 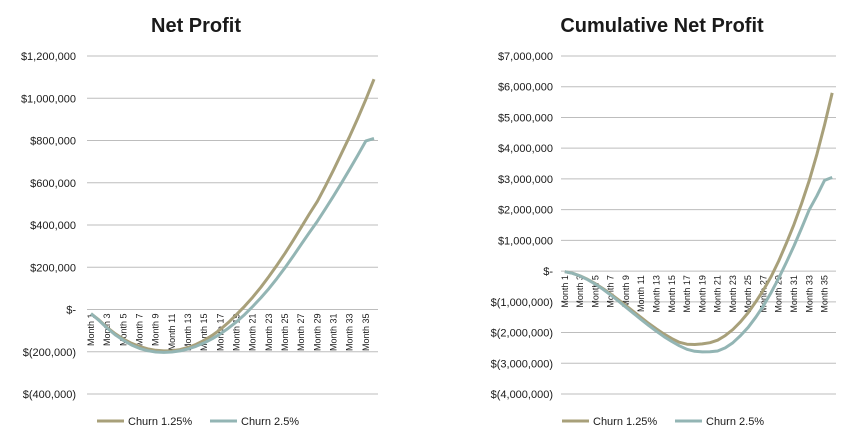 What do you see at coordinates (525, 211) in the screenshot?
I see `y-tick-label: $2,000,000` at bounding box center [525, 211].